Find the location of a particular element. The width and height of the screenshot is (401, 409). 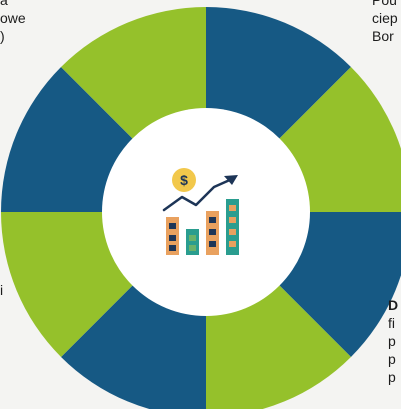

text-line: i is located at coordinates (2, 290).